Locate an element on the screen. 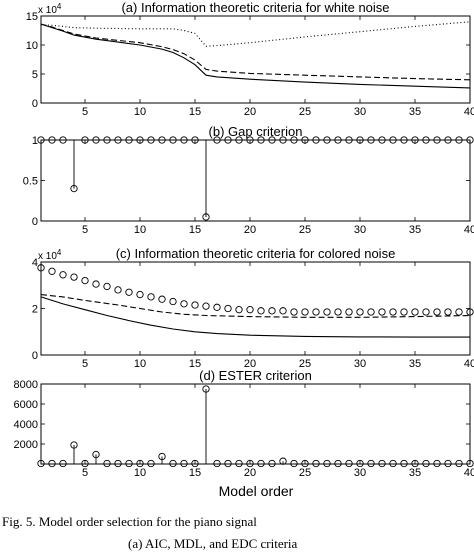 The image size is (474, 552). y-tick-label: 4 is located at coordinates (35, 263).